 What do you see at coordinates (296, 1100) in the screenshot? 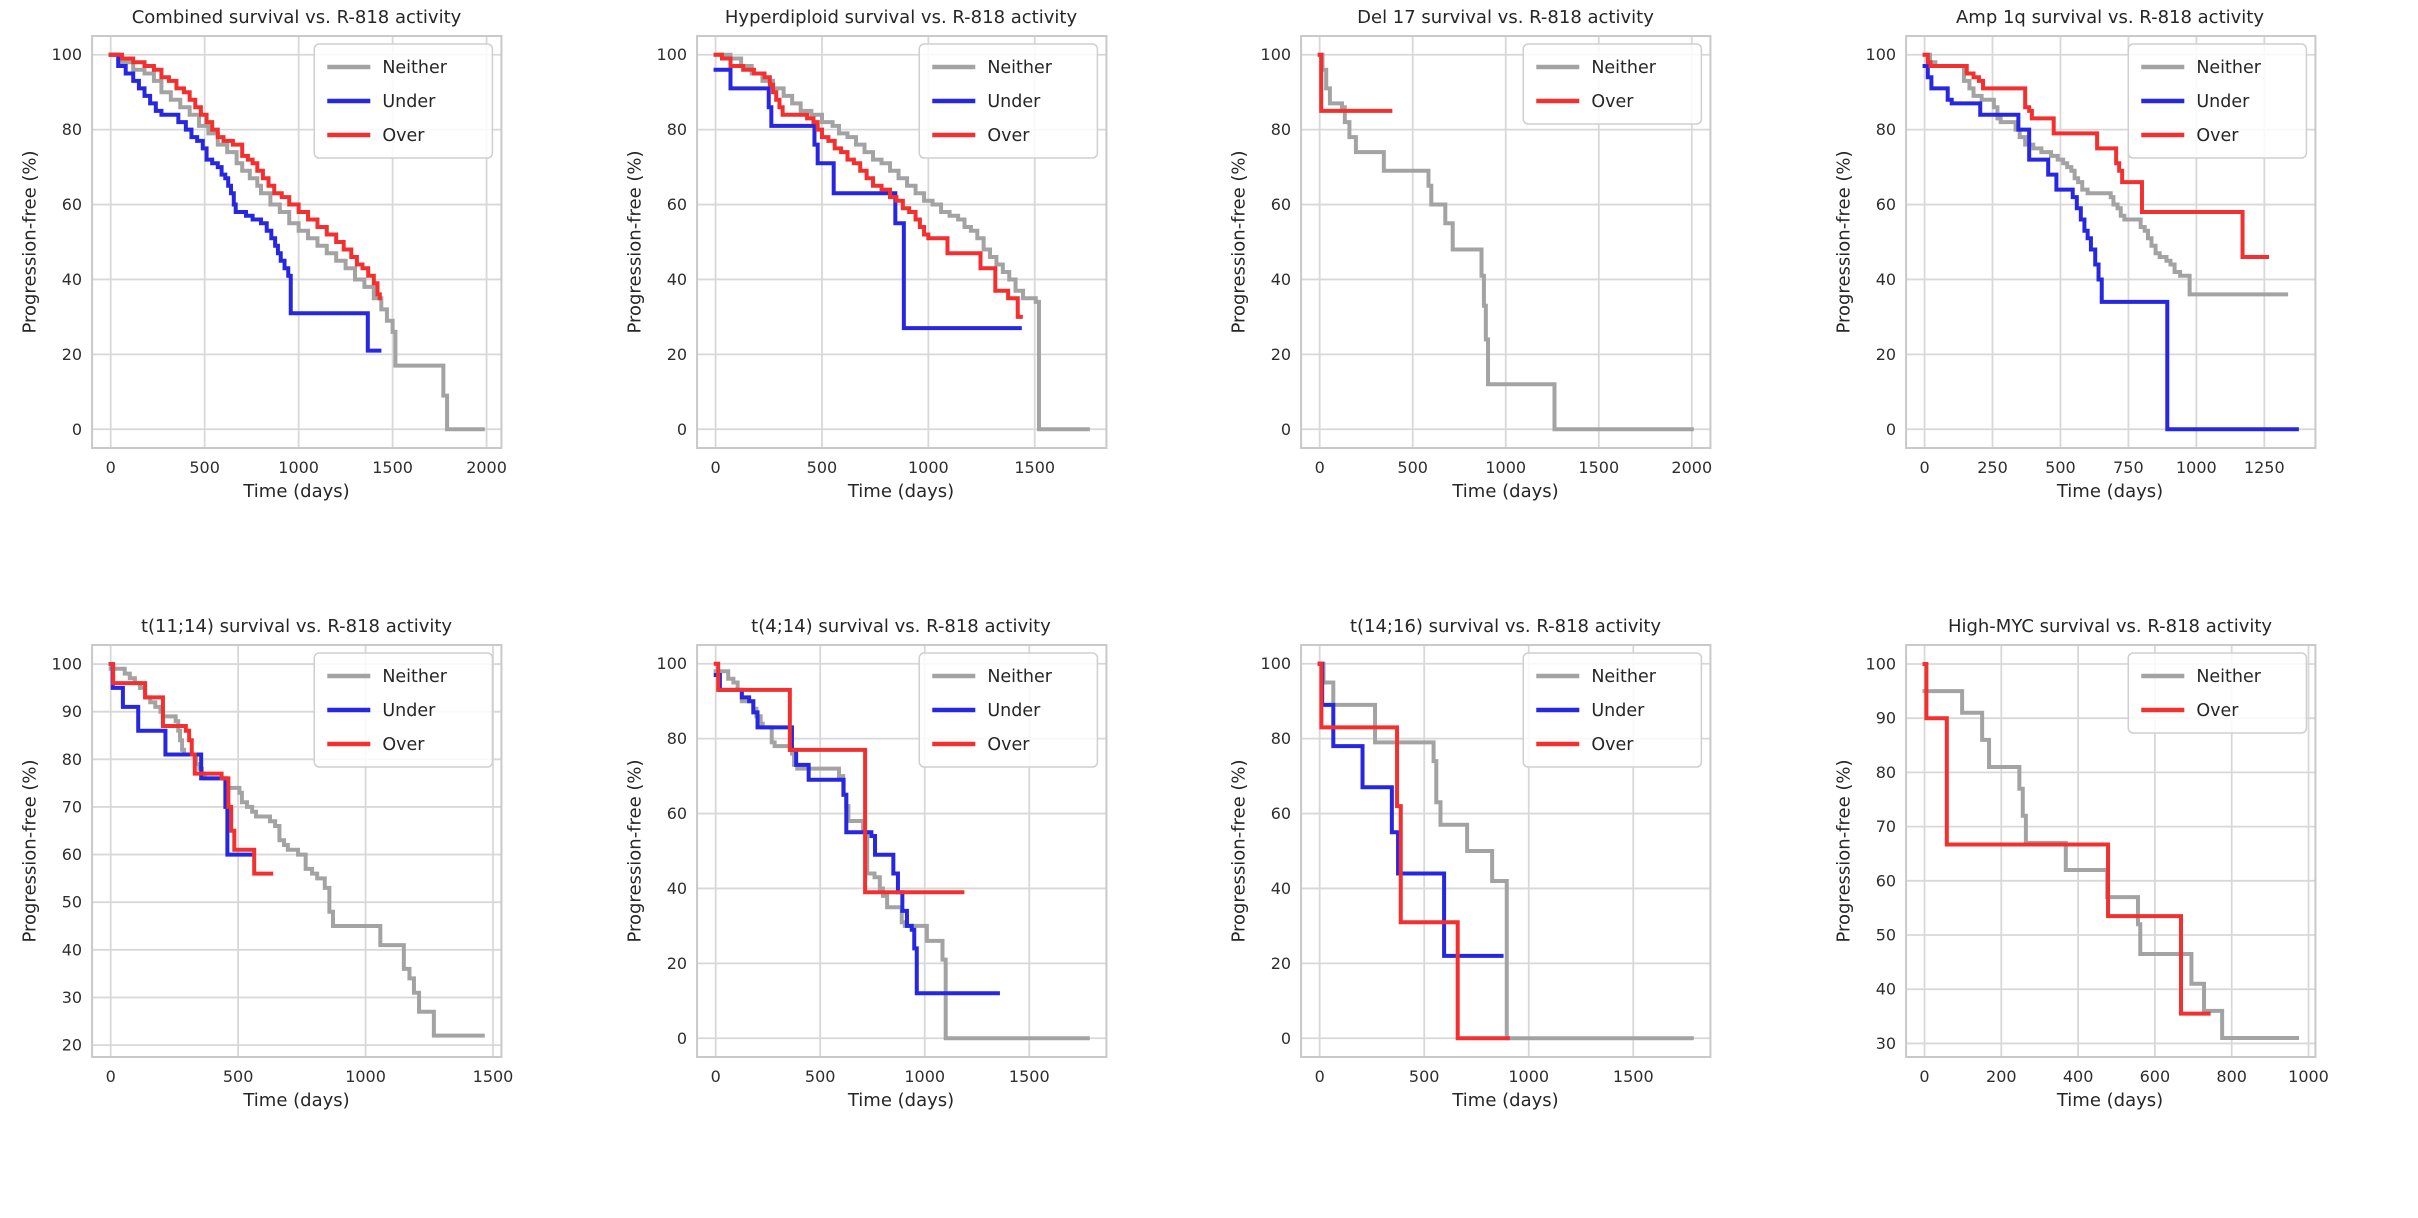
I see `x-axis-label: Time (days)` at bounding box center [296, 1100].